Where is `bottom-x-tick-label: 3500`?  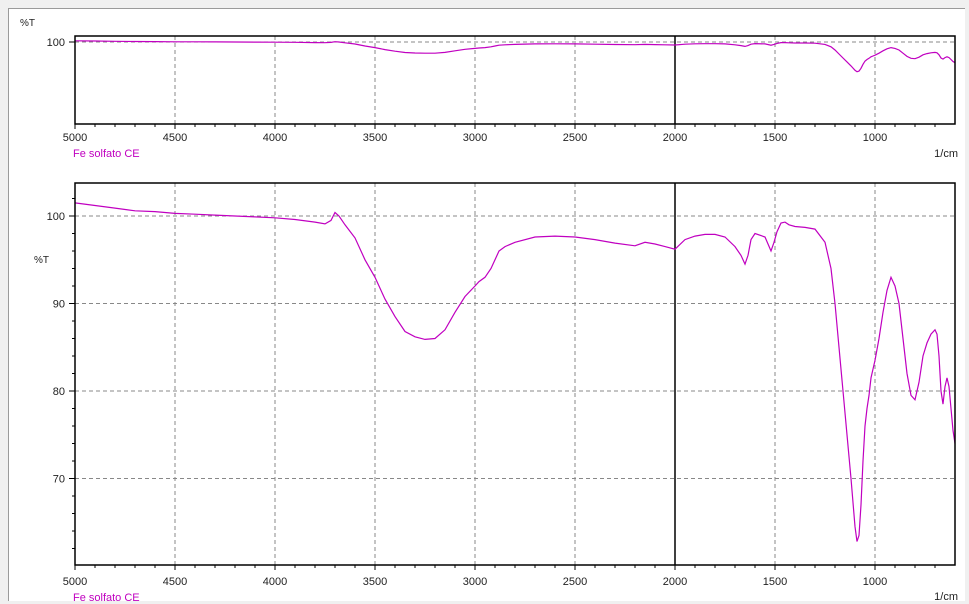
bottom-x-tick-label: 3500 is located at coordinates (375, 582).